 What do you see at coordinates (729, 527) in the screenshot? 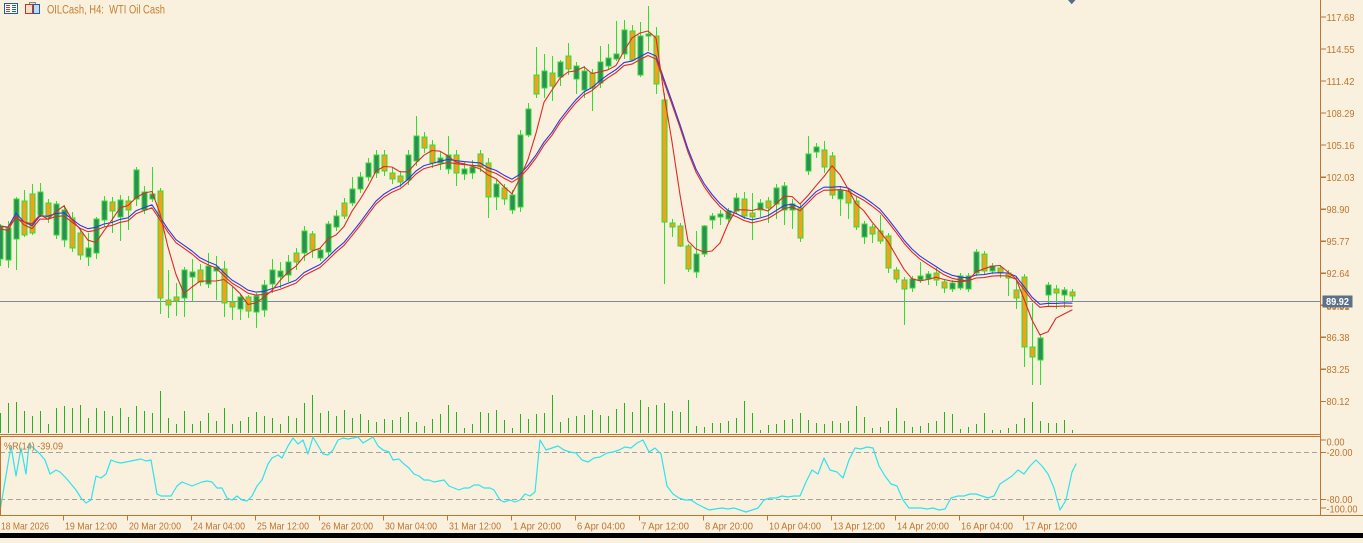
I see `svg-text: 8 Apr 20:00` at bounding box center [729, 527].